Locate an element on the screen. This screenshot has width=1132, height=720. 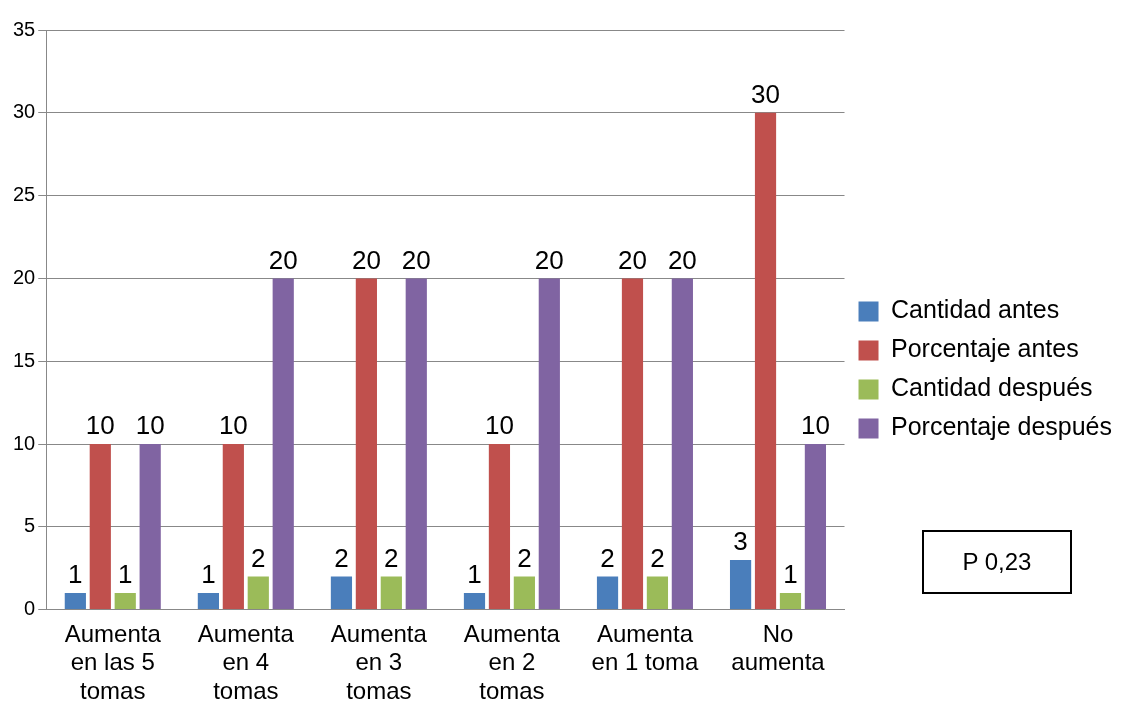
x-tick-label: Aumenta en 4 tomas is located at coordinates (246, 662).